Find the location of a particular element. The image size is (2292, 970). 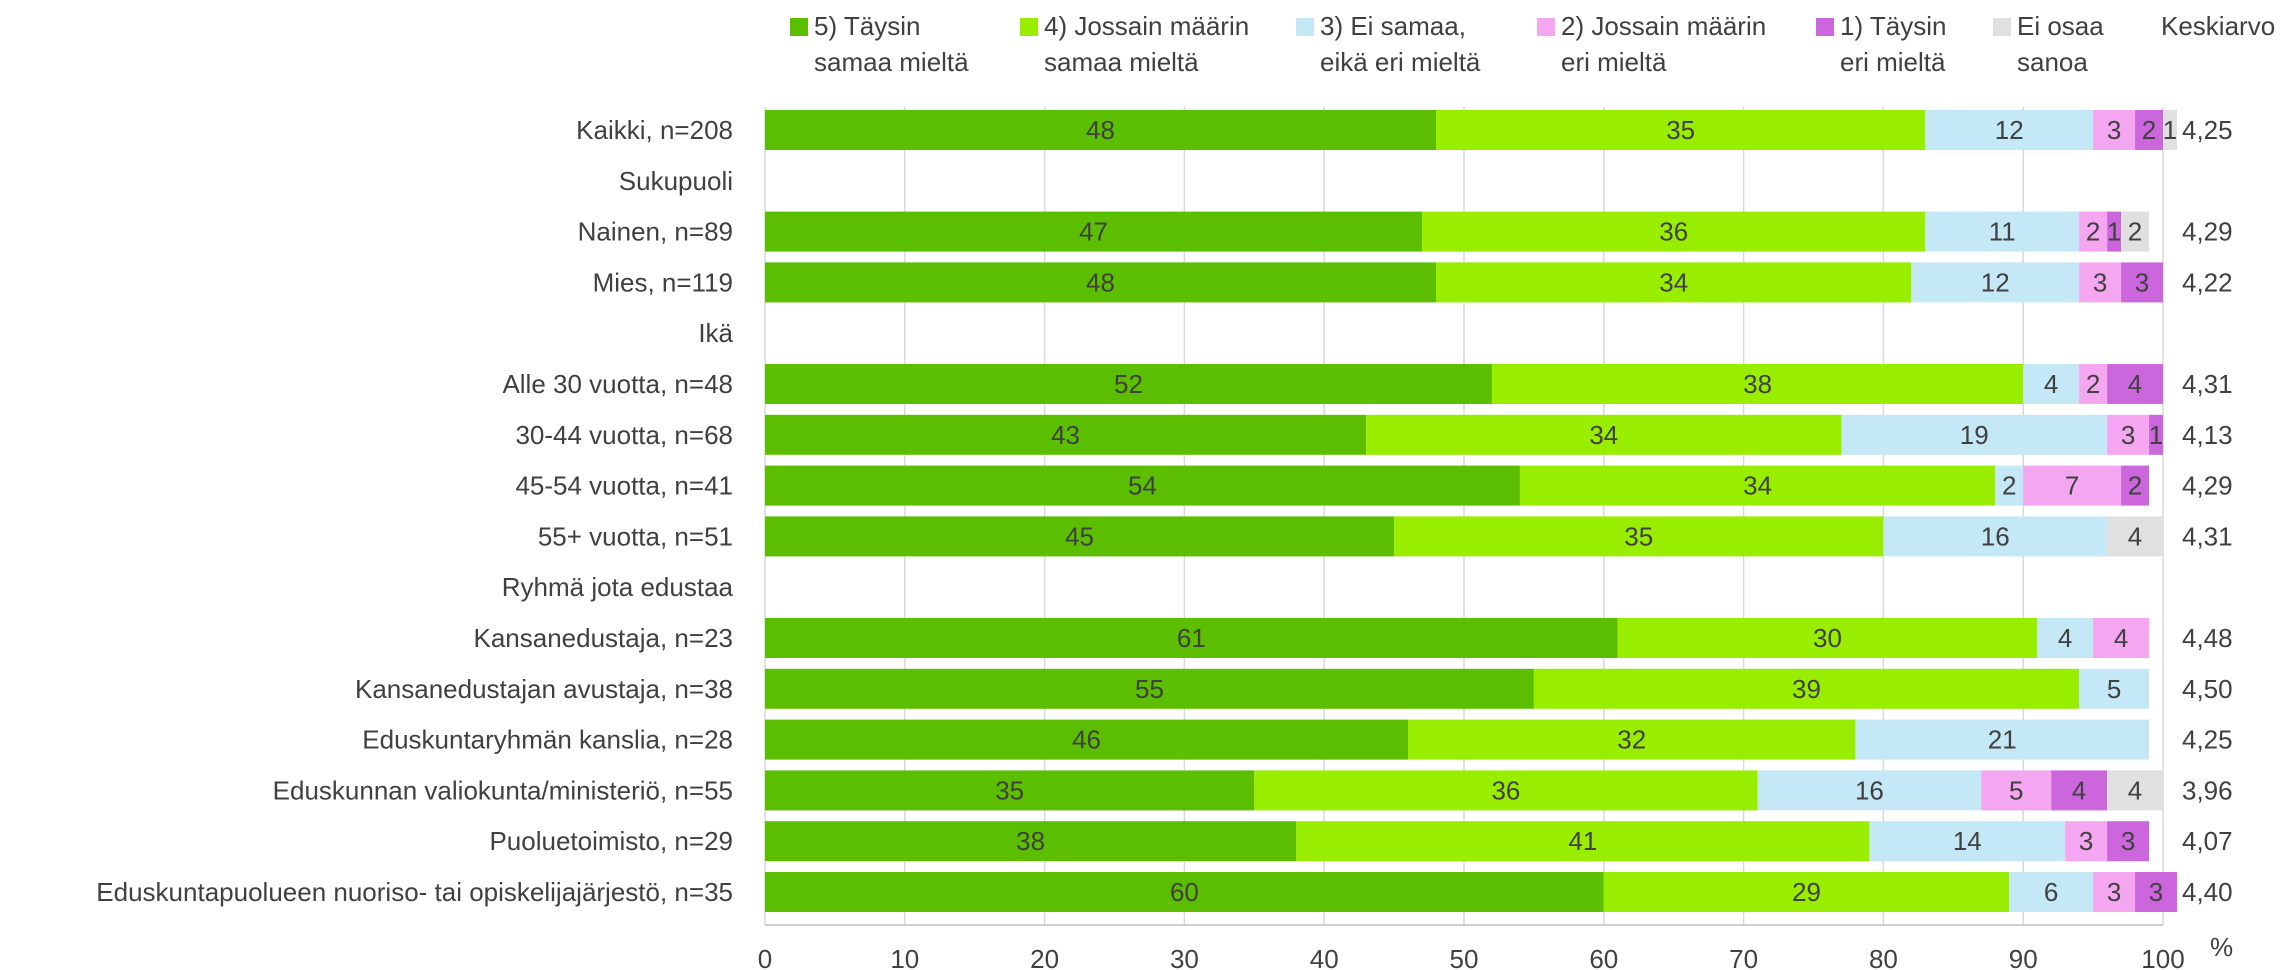

legend-item-cannot-say: Ei osaa sanoa is located at coordinates (2048, 44).